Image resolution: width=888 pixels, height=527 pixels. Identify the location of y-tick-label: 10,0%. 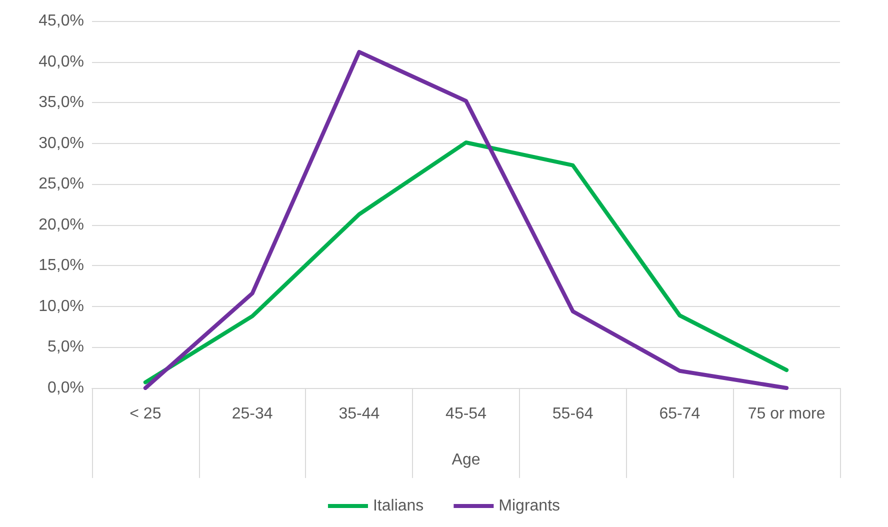
(61, 306).